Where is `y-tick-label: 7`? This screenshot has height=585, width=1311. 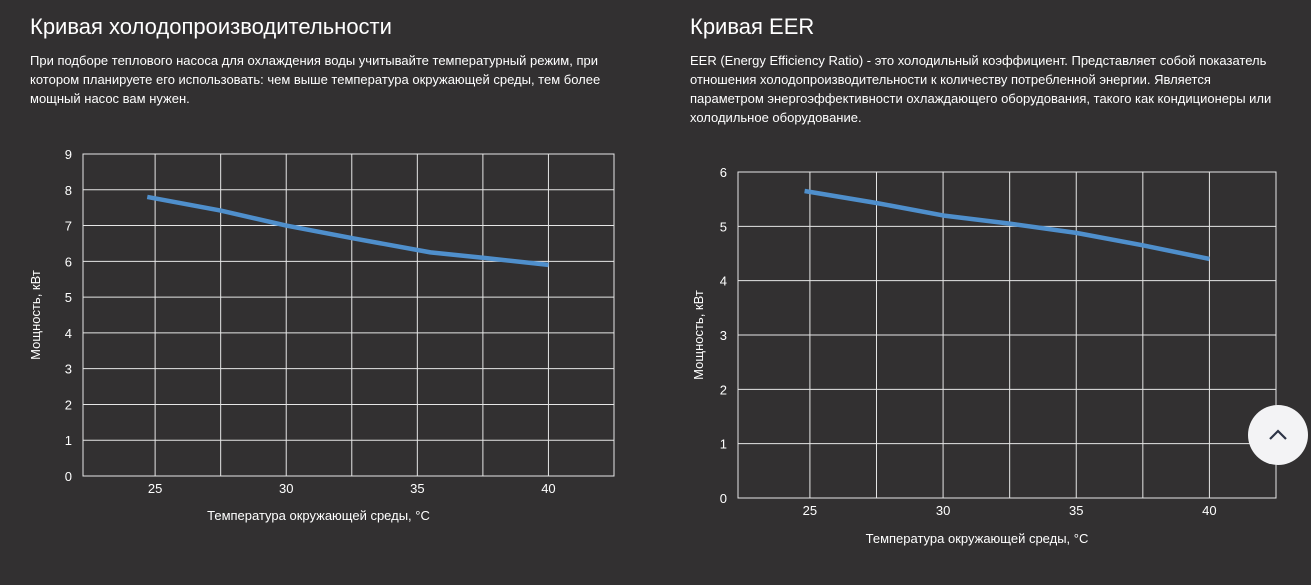
y-tick-label: 7 is located at coordinates (68, 226).